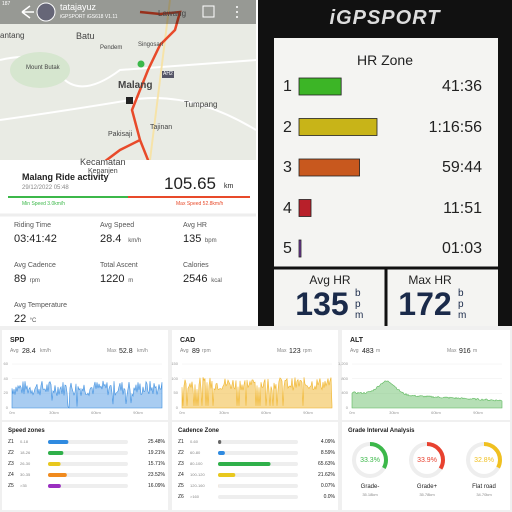  Describe the element at coordinates (142, 351) in the screenshot. I see `max-unit: km/h` at that location.